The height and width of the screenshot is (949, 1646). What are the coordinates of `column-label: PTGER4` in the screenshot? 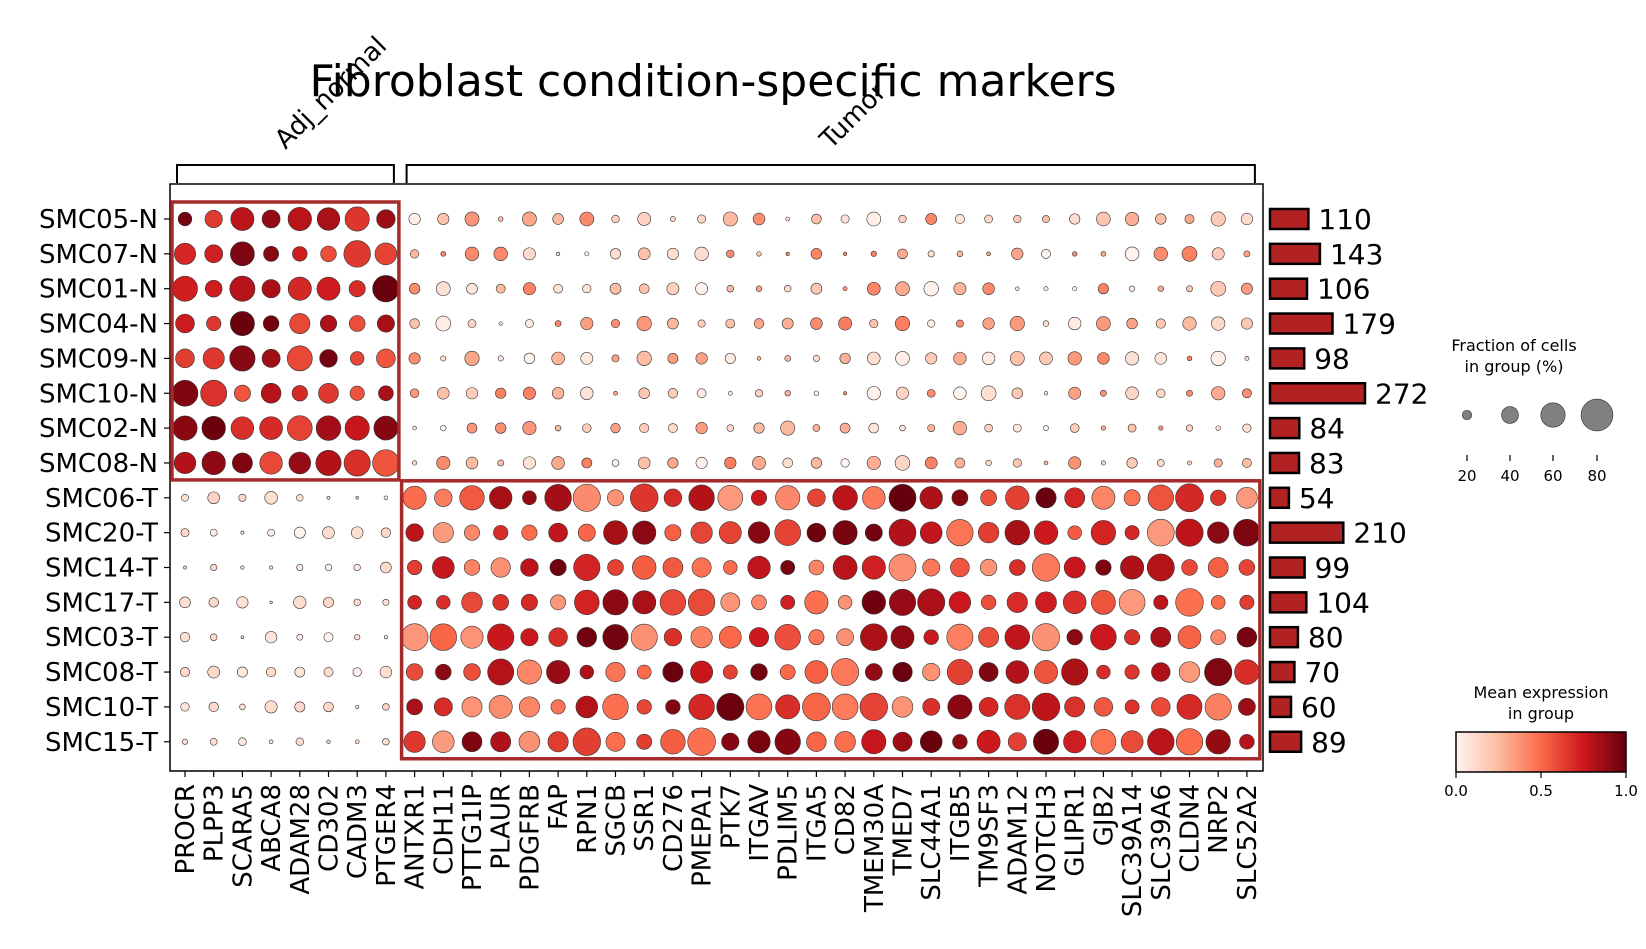 It's located at (387, 835).